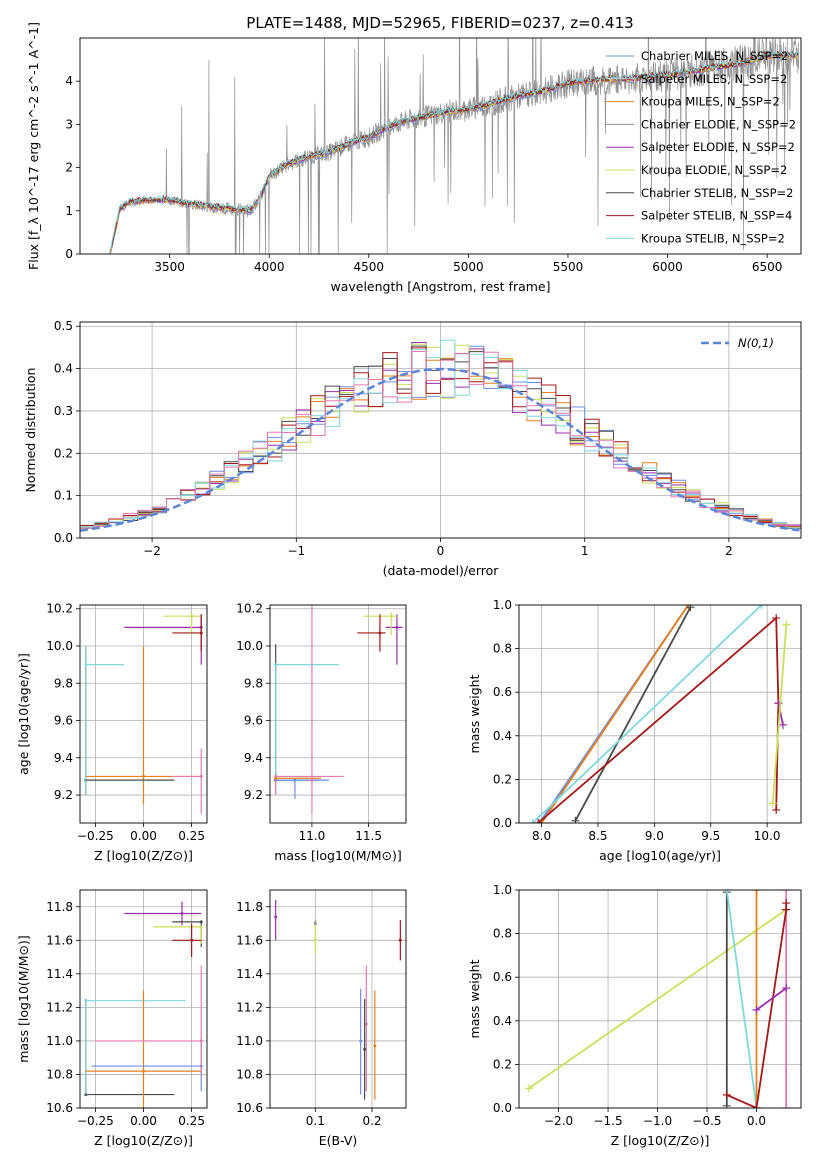 The width and height of the screenshot is (819, 1174). What do you see at coordinates (714, 170) in the screenshot?
I see `legend-entry: Kroupa ELODIE, N_SSP=2` at bounding box center [714, 170].